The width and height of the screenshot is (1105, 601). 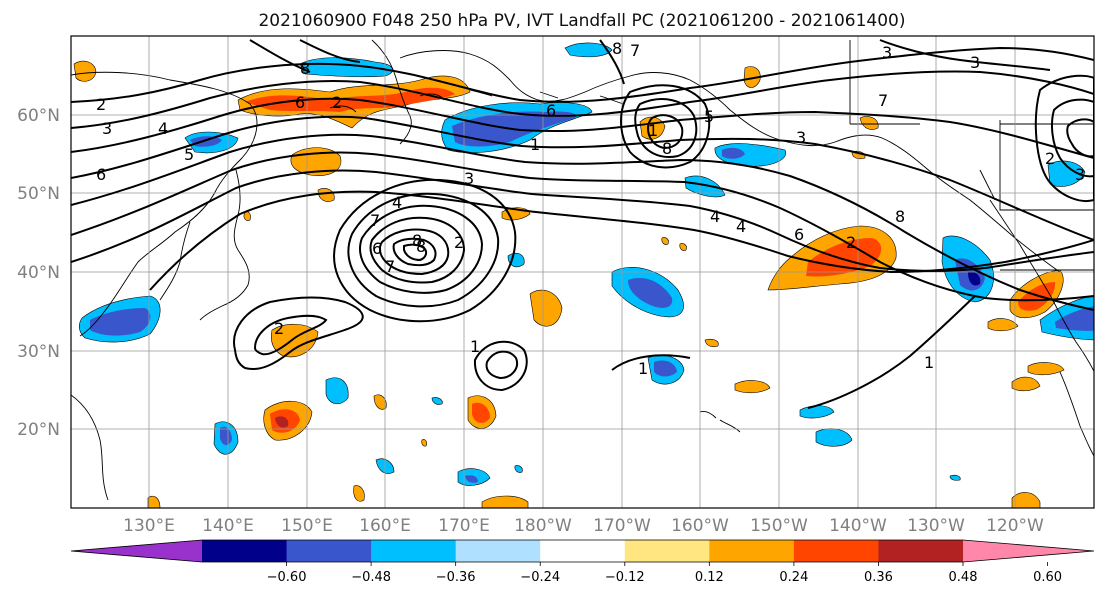 I want to click on china-coastline, so click(x=90, y=447).